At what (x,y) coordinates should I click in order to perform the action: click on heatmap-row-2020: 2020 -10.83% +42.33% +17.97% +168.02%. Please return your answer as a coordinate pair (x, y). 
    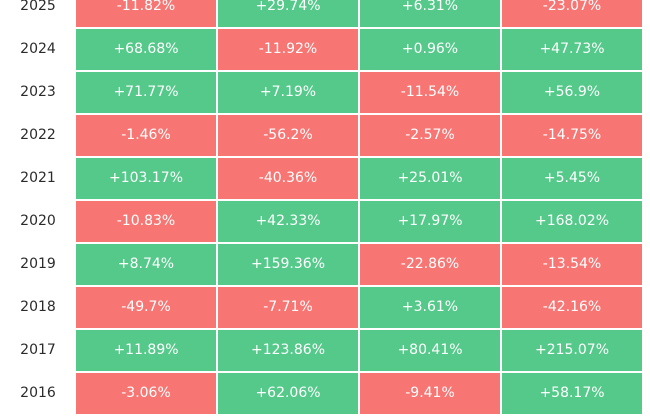
    Looking at the image, I should click on (325, 221).